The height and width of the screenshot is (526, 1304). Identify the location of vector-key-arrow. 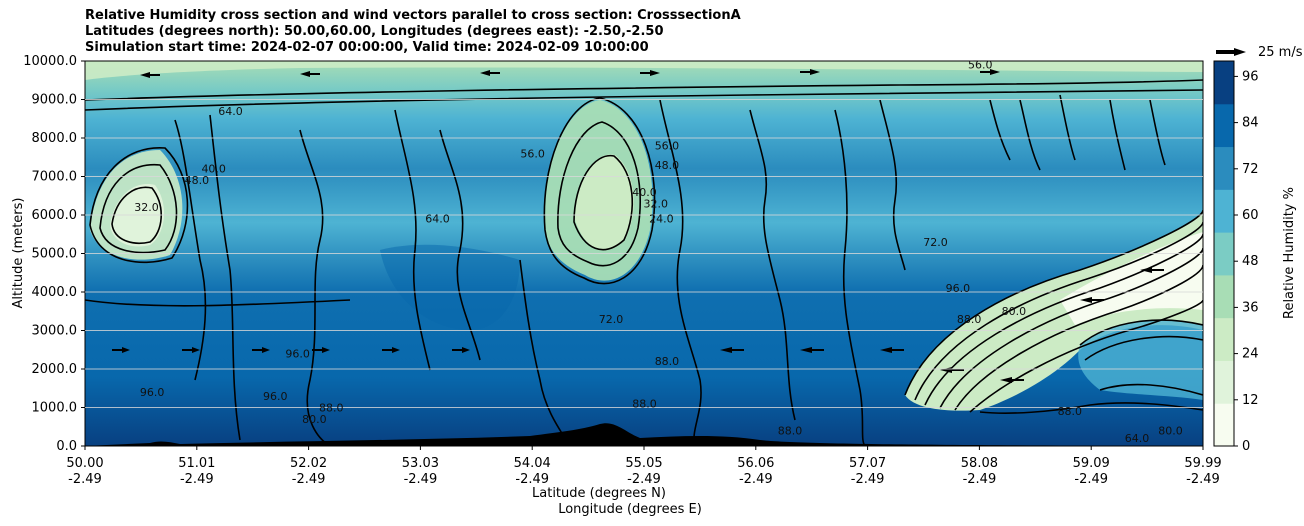
(1231, 52).